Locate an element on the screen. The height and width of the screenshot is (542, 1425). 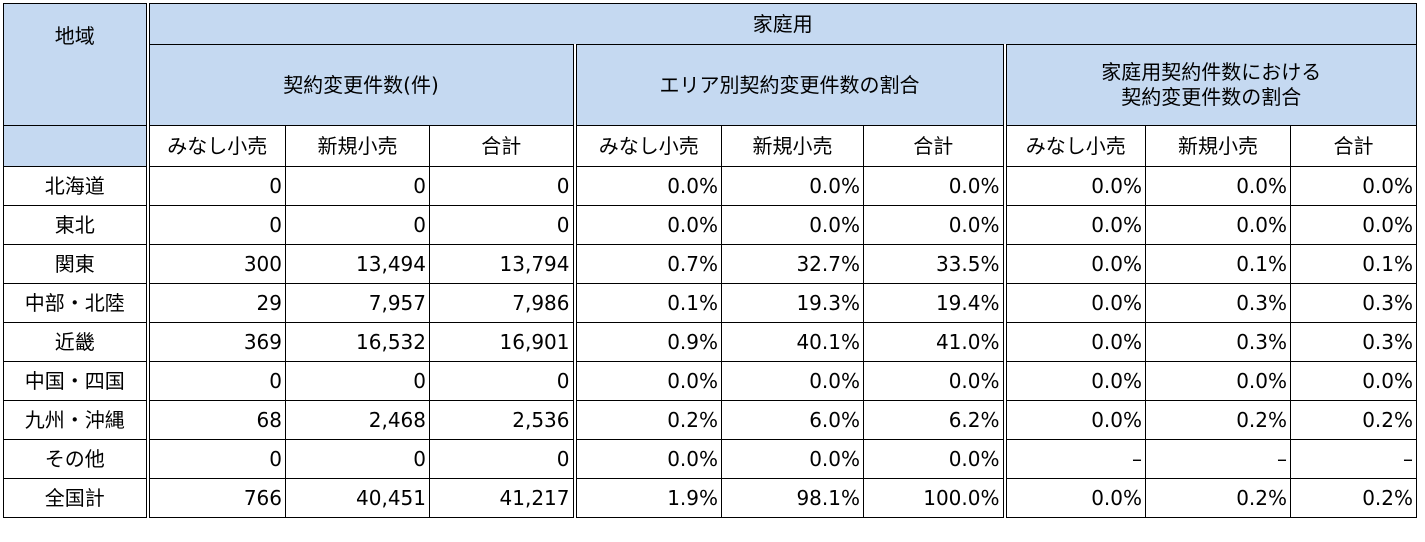
value-cell: 32.7% is located at coordinates (792, 264).